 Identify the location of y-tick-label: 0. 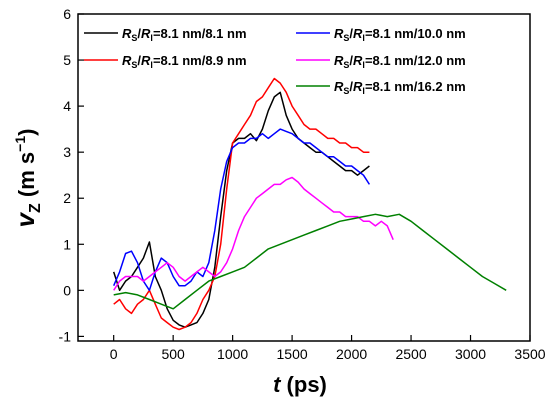
(67, 290).